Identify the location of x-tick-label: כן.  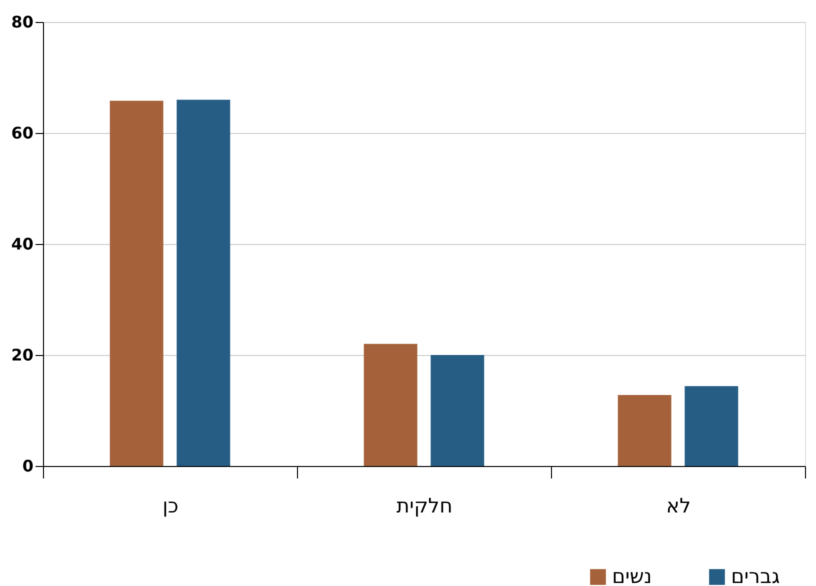
(170, 506).